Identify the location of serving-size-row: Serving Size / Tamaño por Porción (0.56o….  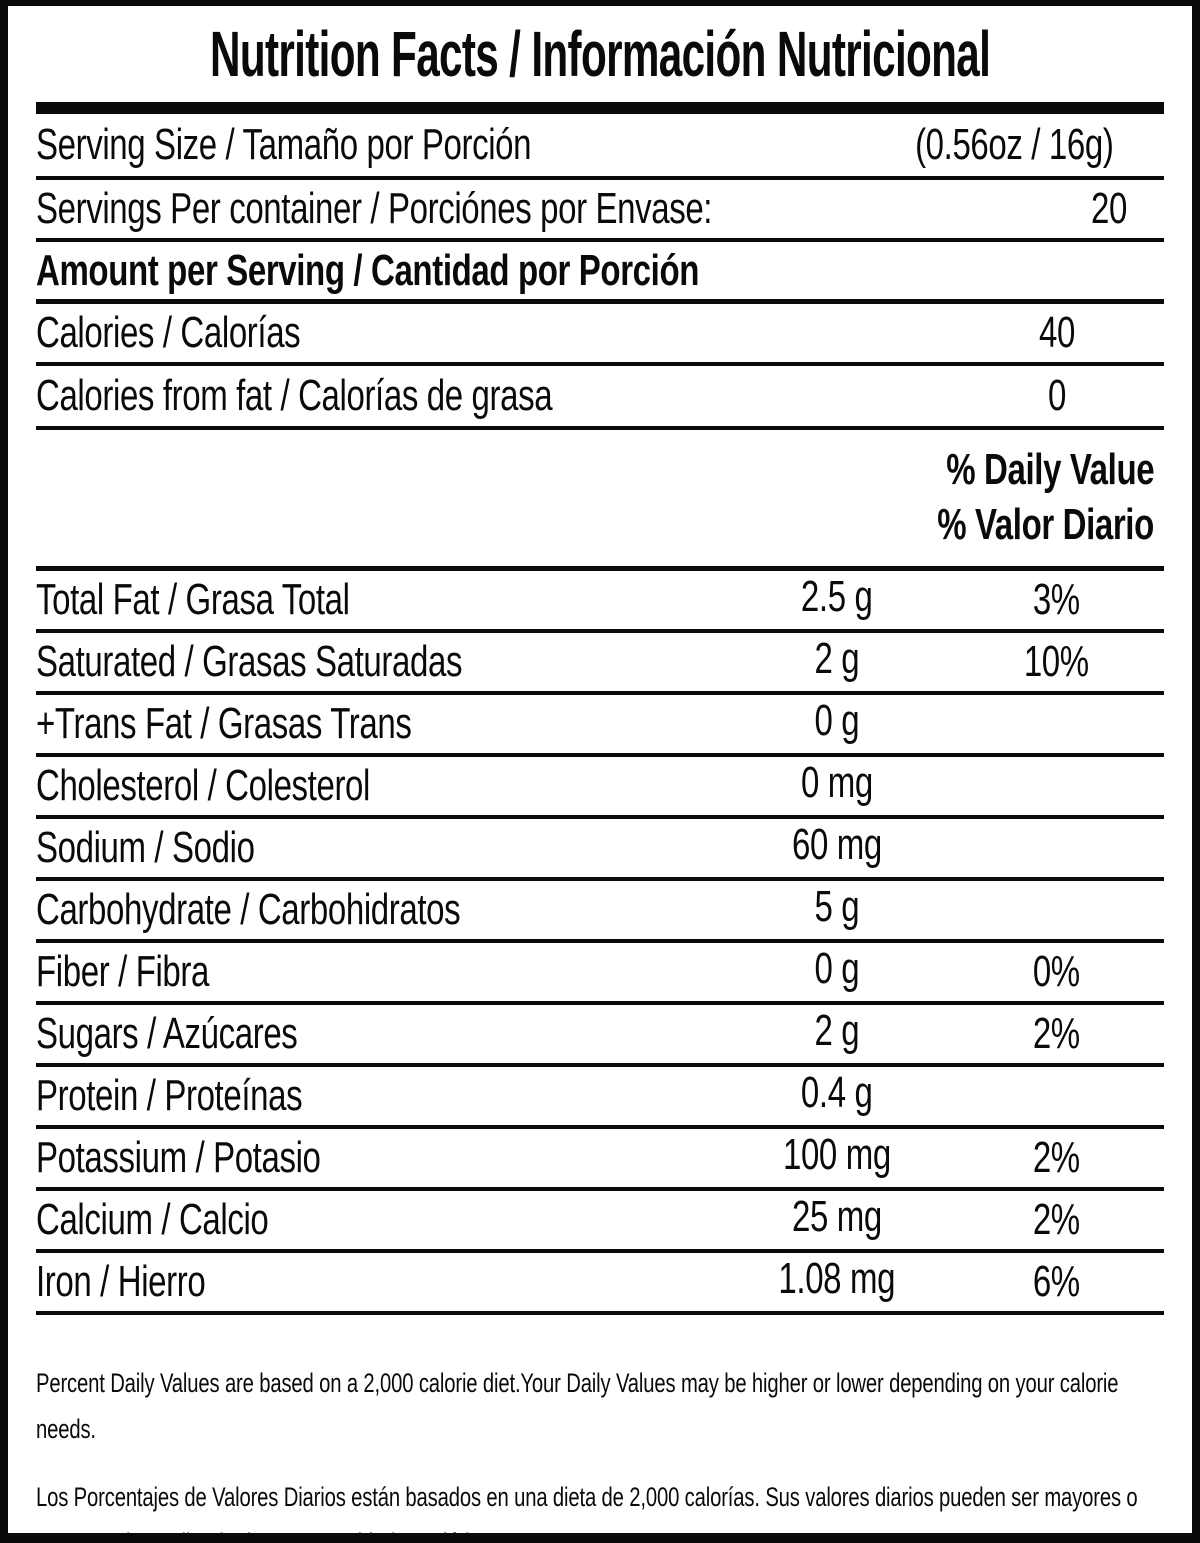
(600, 147).